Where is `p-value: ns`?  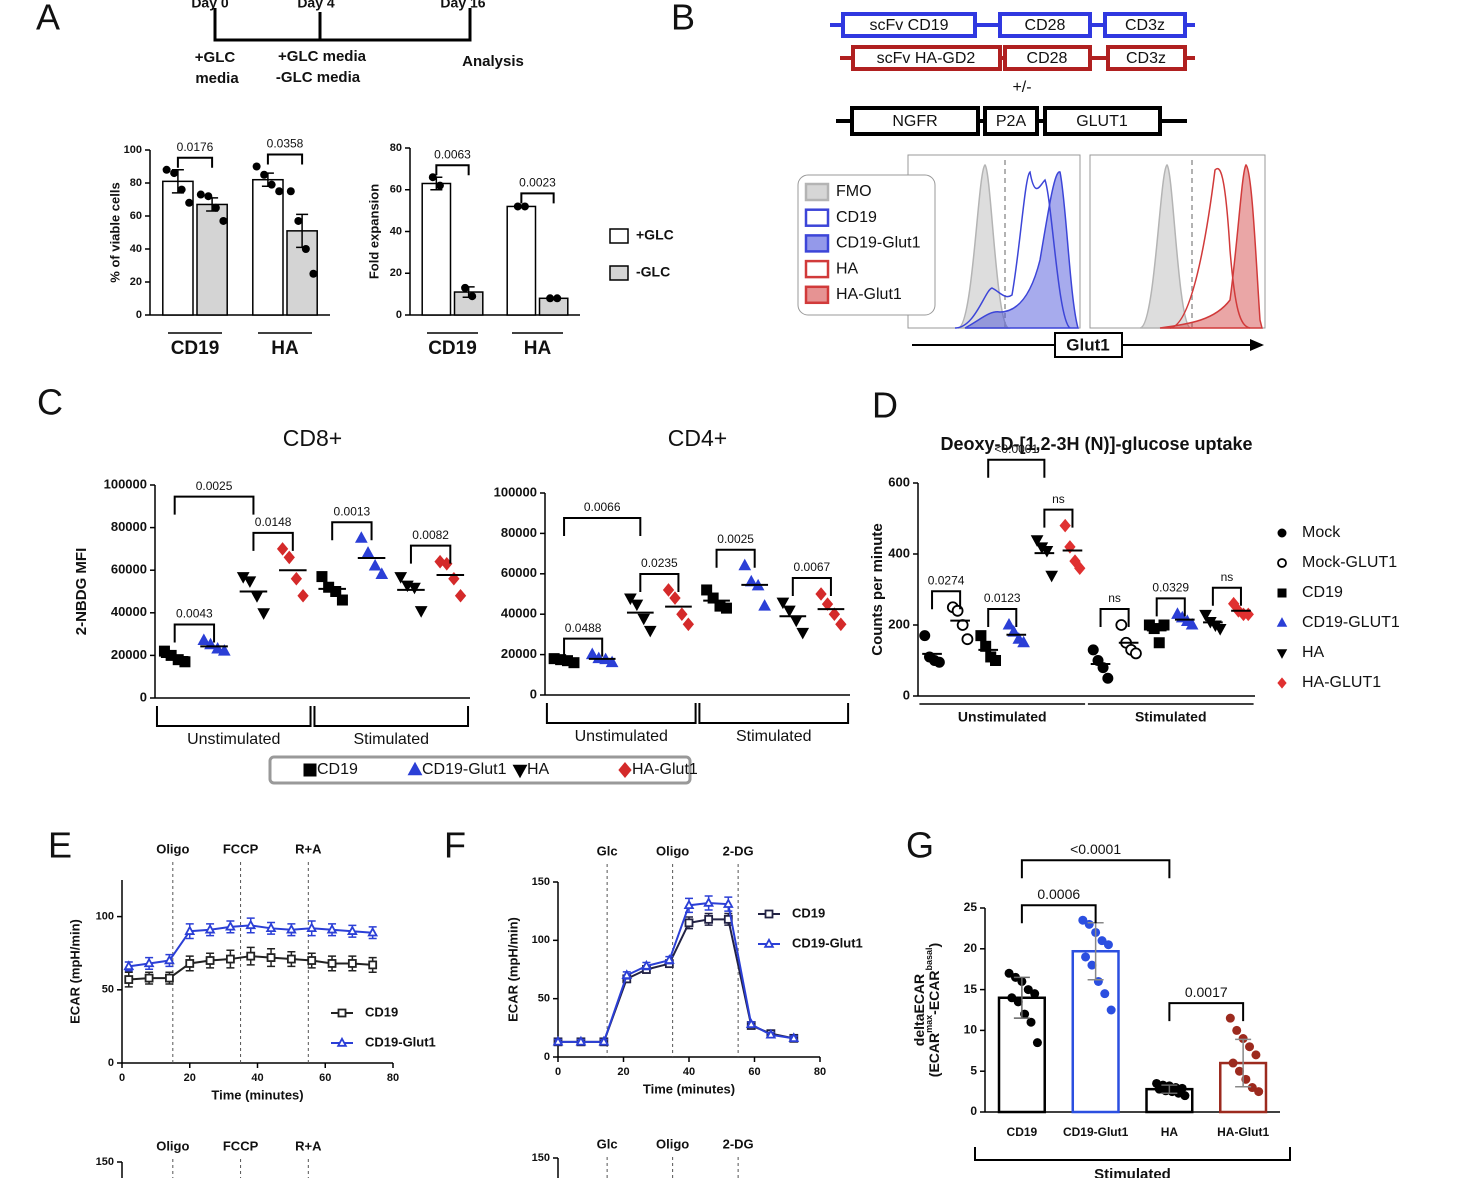
p-value: ns is located at coordinates (1114, 598).